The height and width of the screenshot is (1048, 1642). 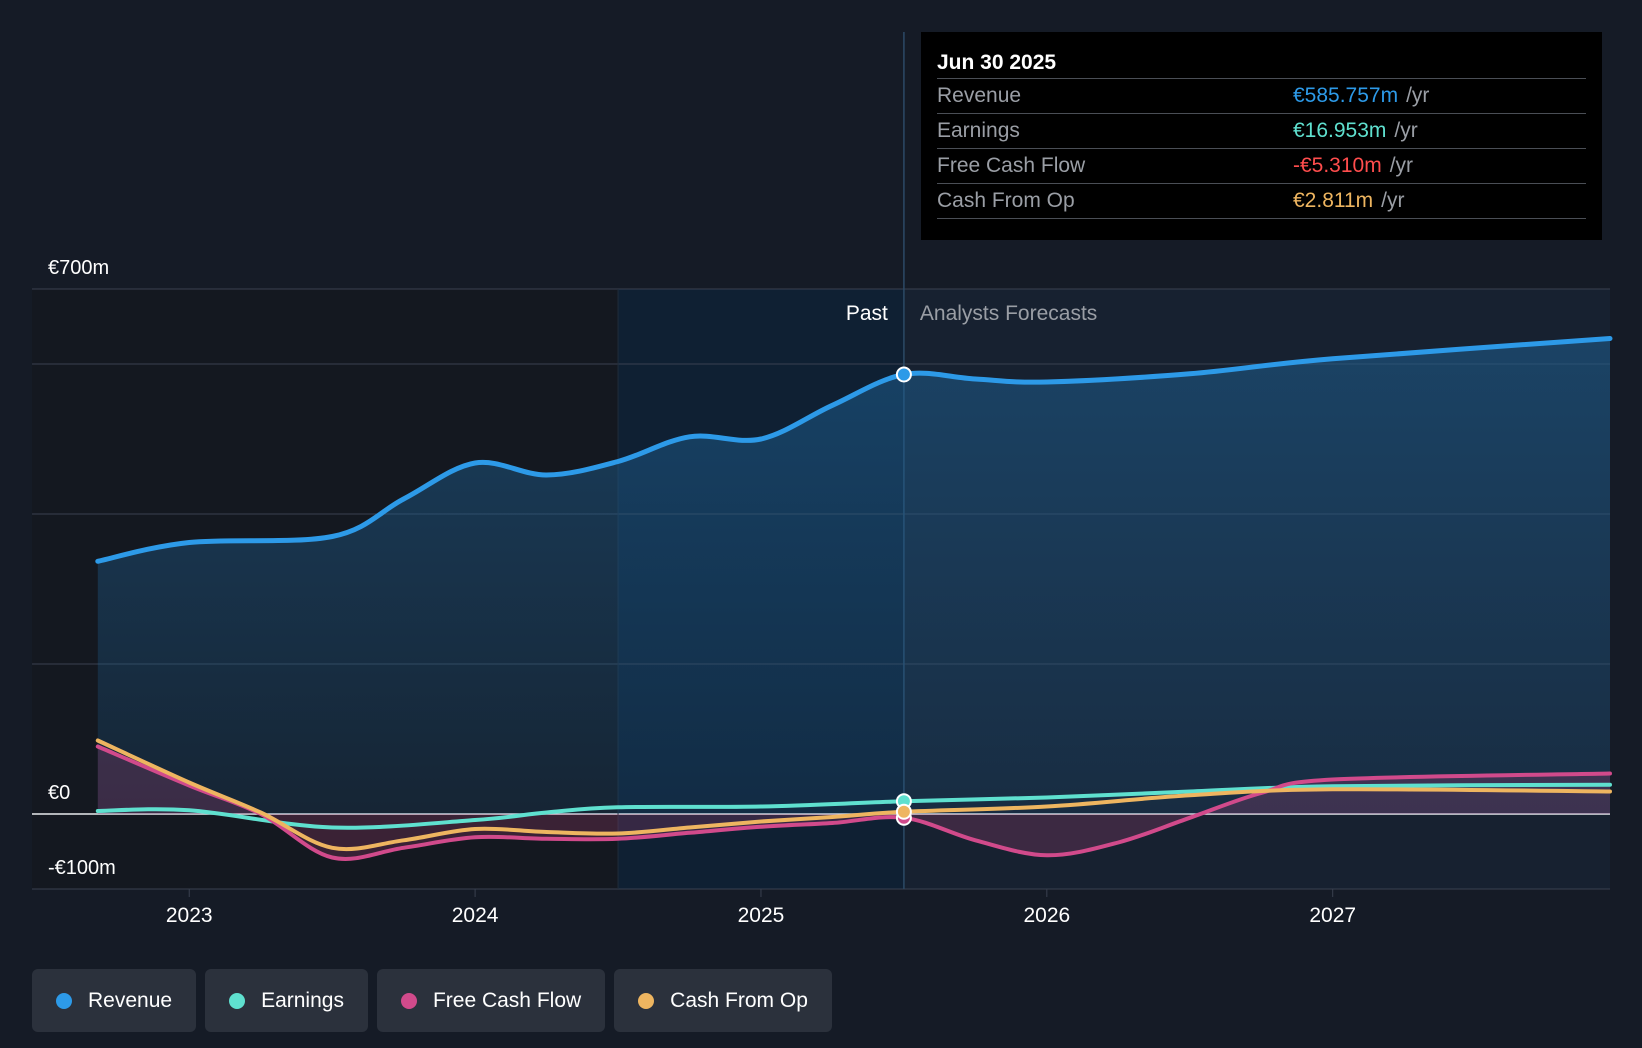 I want to click on legend-label: Revenue, so click(x=130, y=1000).